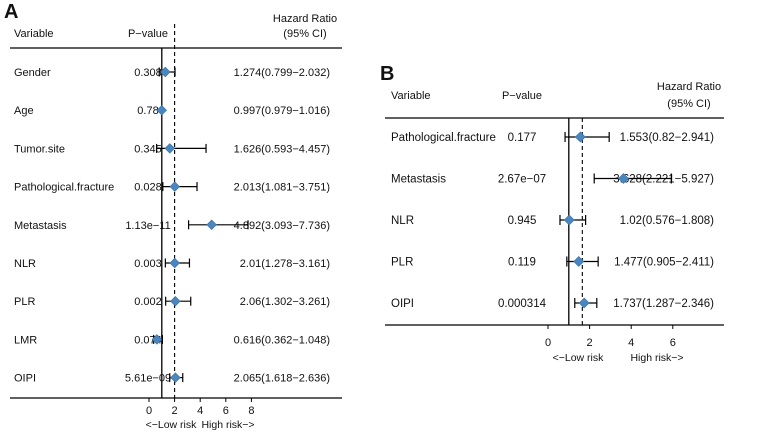 This screenshot has width=775, height=435. Describe the element at coordinates (32, 73) in the screenshot. I see `variable-label: Gender` at that location.